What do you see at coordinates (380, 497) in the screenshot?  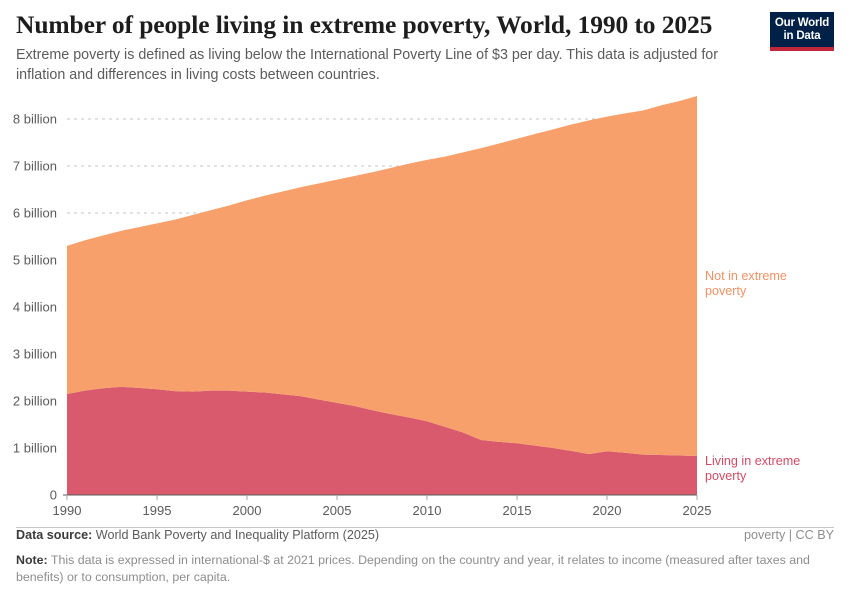 I see `chart-axis-lines` at bounding box center [380, 497].